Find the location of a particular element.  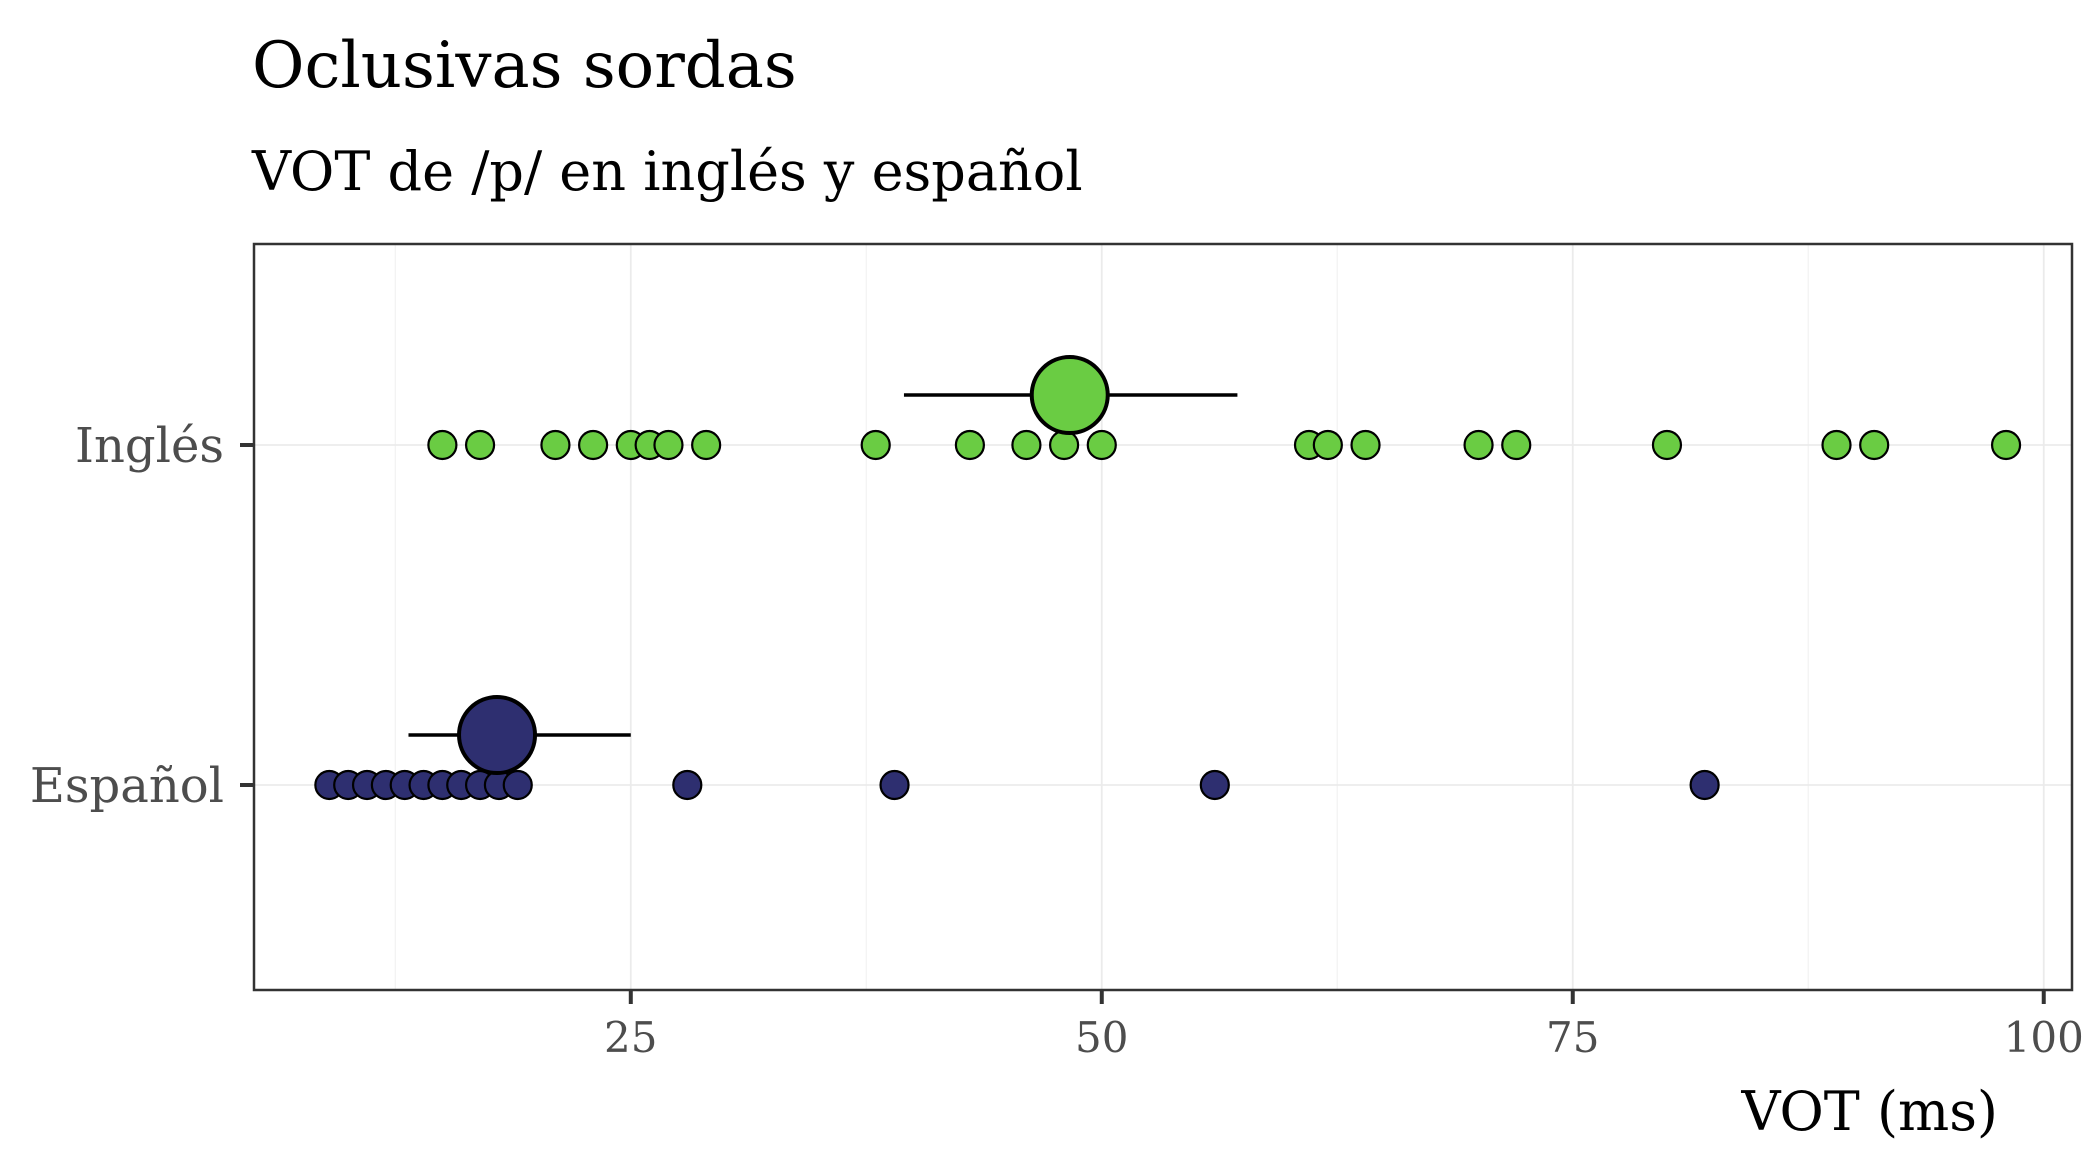

mean-layer is located at coordinates (783, 565).